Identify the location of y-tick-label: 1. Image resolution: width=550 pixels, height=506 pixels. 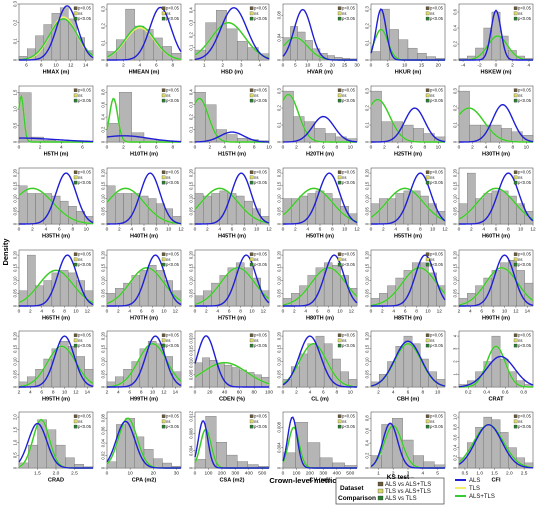
(454, 373).